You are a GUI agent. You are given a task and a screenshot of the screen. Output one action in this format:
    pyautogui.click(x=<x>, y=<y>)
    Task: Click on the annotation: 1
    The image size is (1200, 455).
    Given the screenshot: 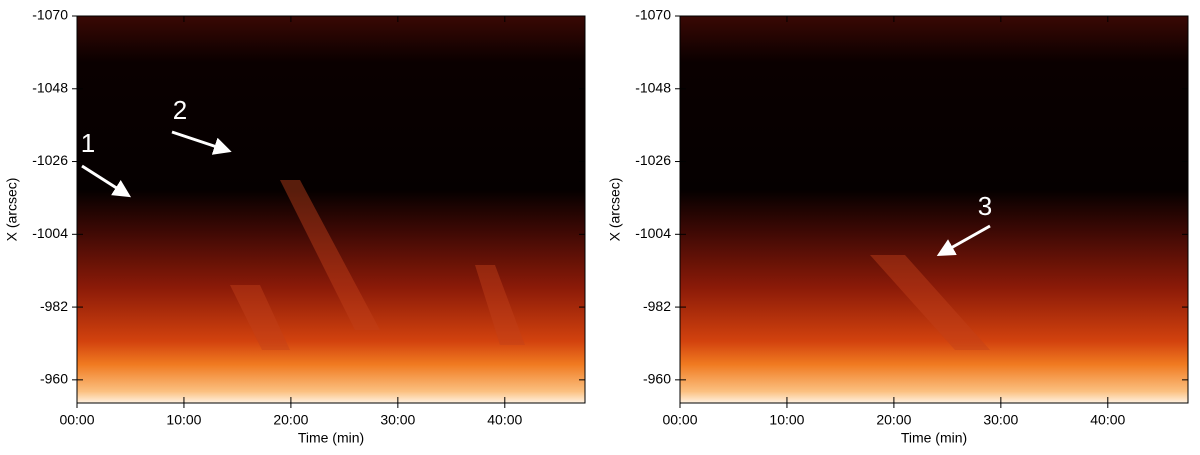 What is the action you would take?
    pyautogui.click(x=88, y=143)
    